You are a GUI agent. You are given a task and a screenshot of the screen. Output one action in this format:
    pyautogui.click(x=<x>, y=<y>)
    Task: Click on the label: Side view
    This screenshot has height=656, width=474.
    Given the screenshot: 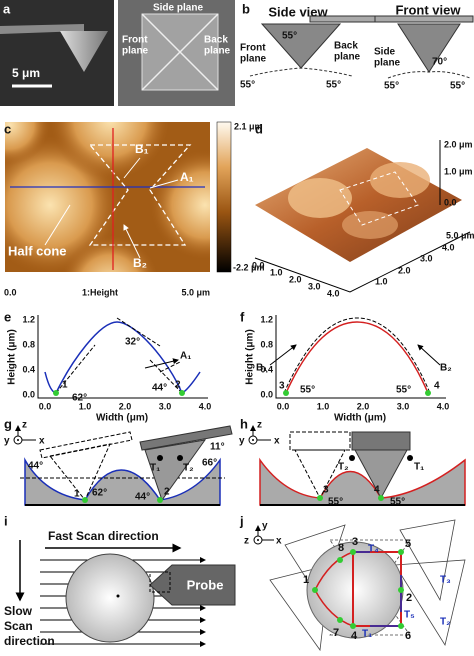 What is the action you would take?
    pyautogui.click(x=298, y=11)
    